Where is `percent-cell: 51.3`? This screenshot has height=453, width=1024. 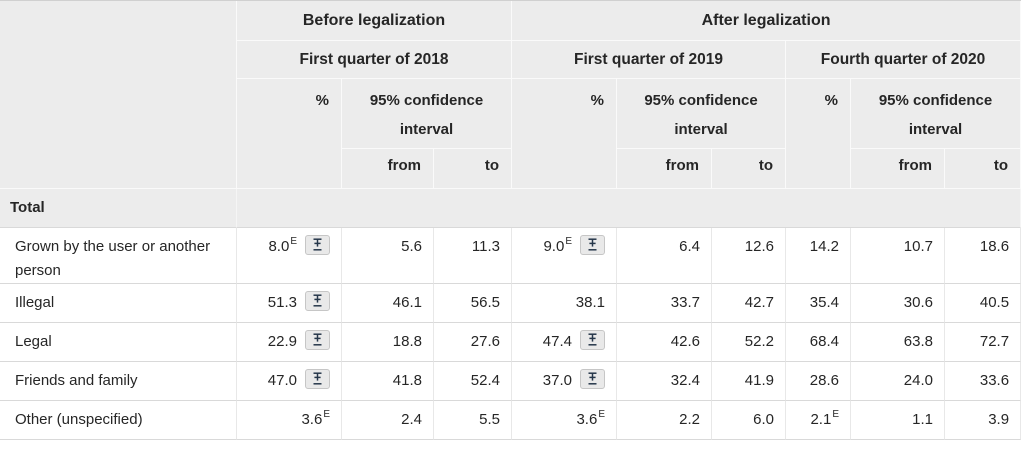 percent-cell: 51.3 is located at coordinates (289, 303).